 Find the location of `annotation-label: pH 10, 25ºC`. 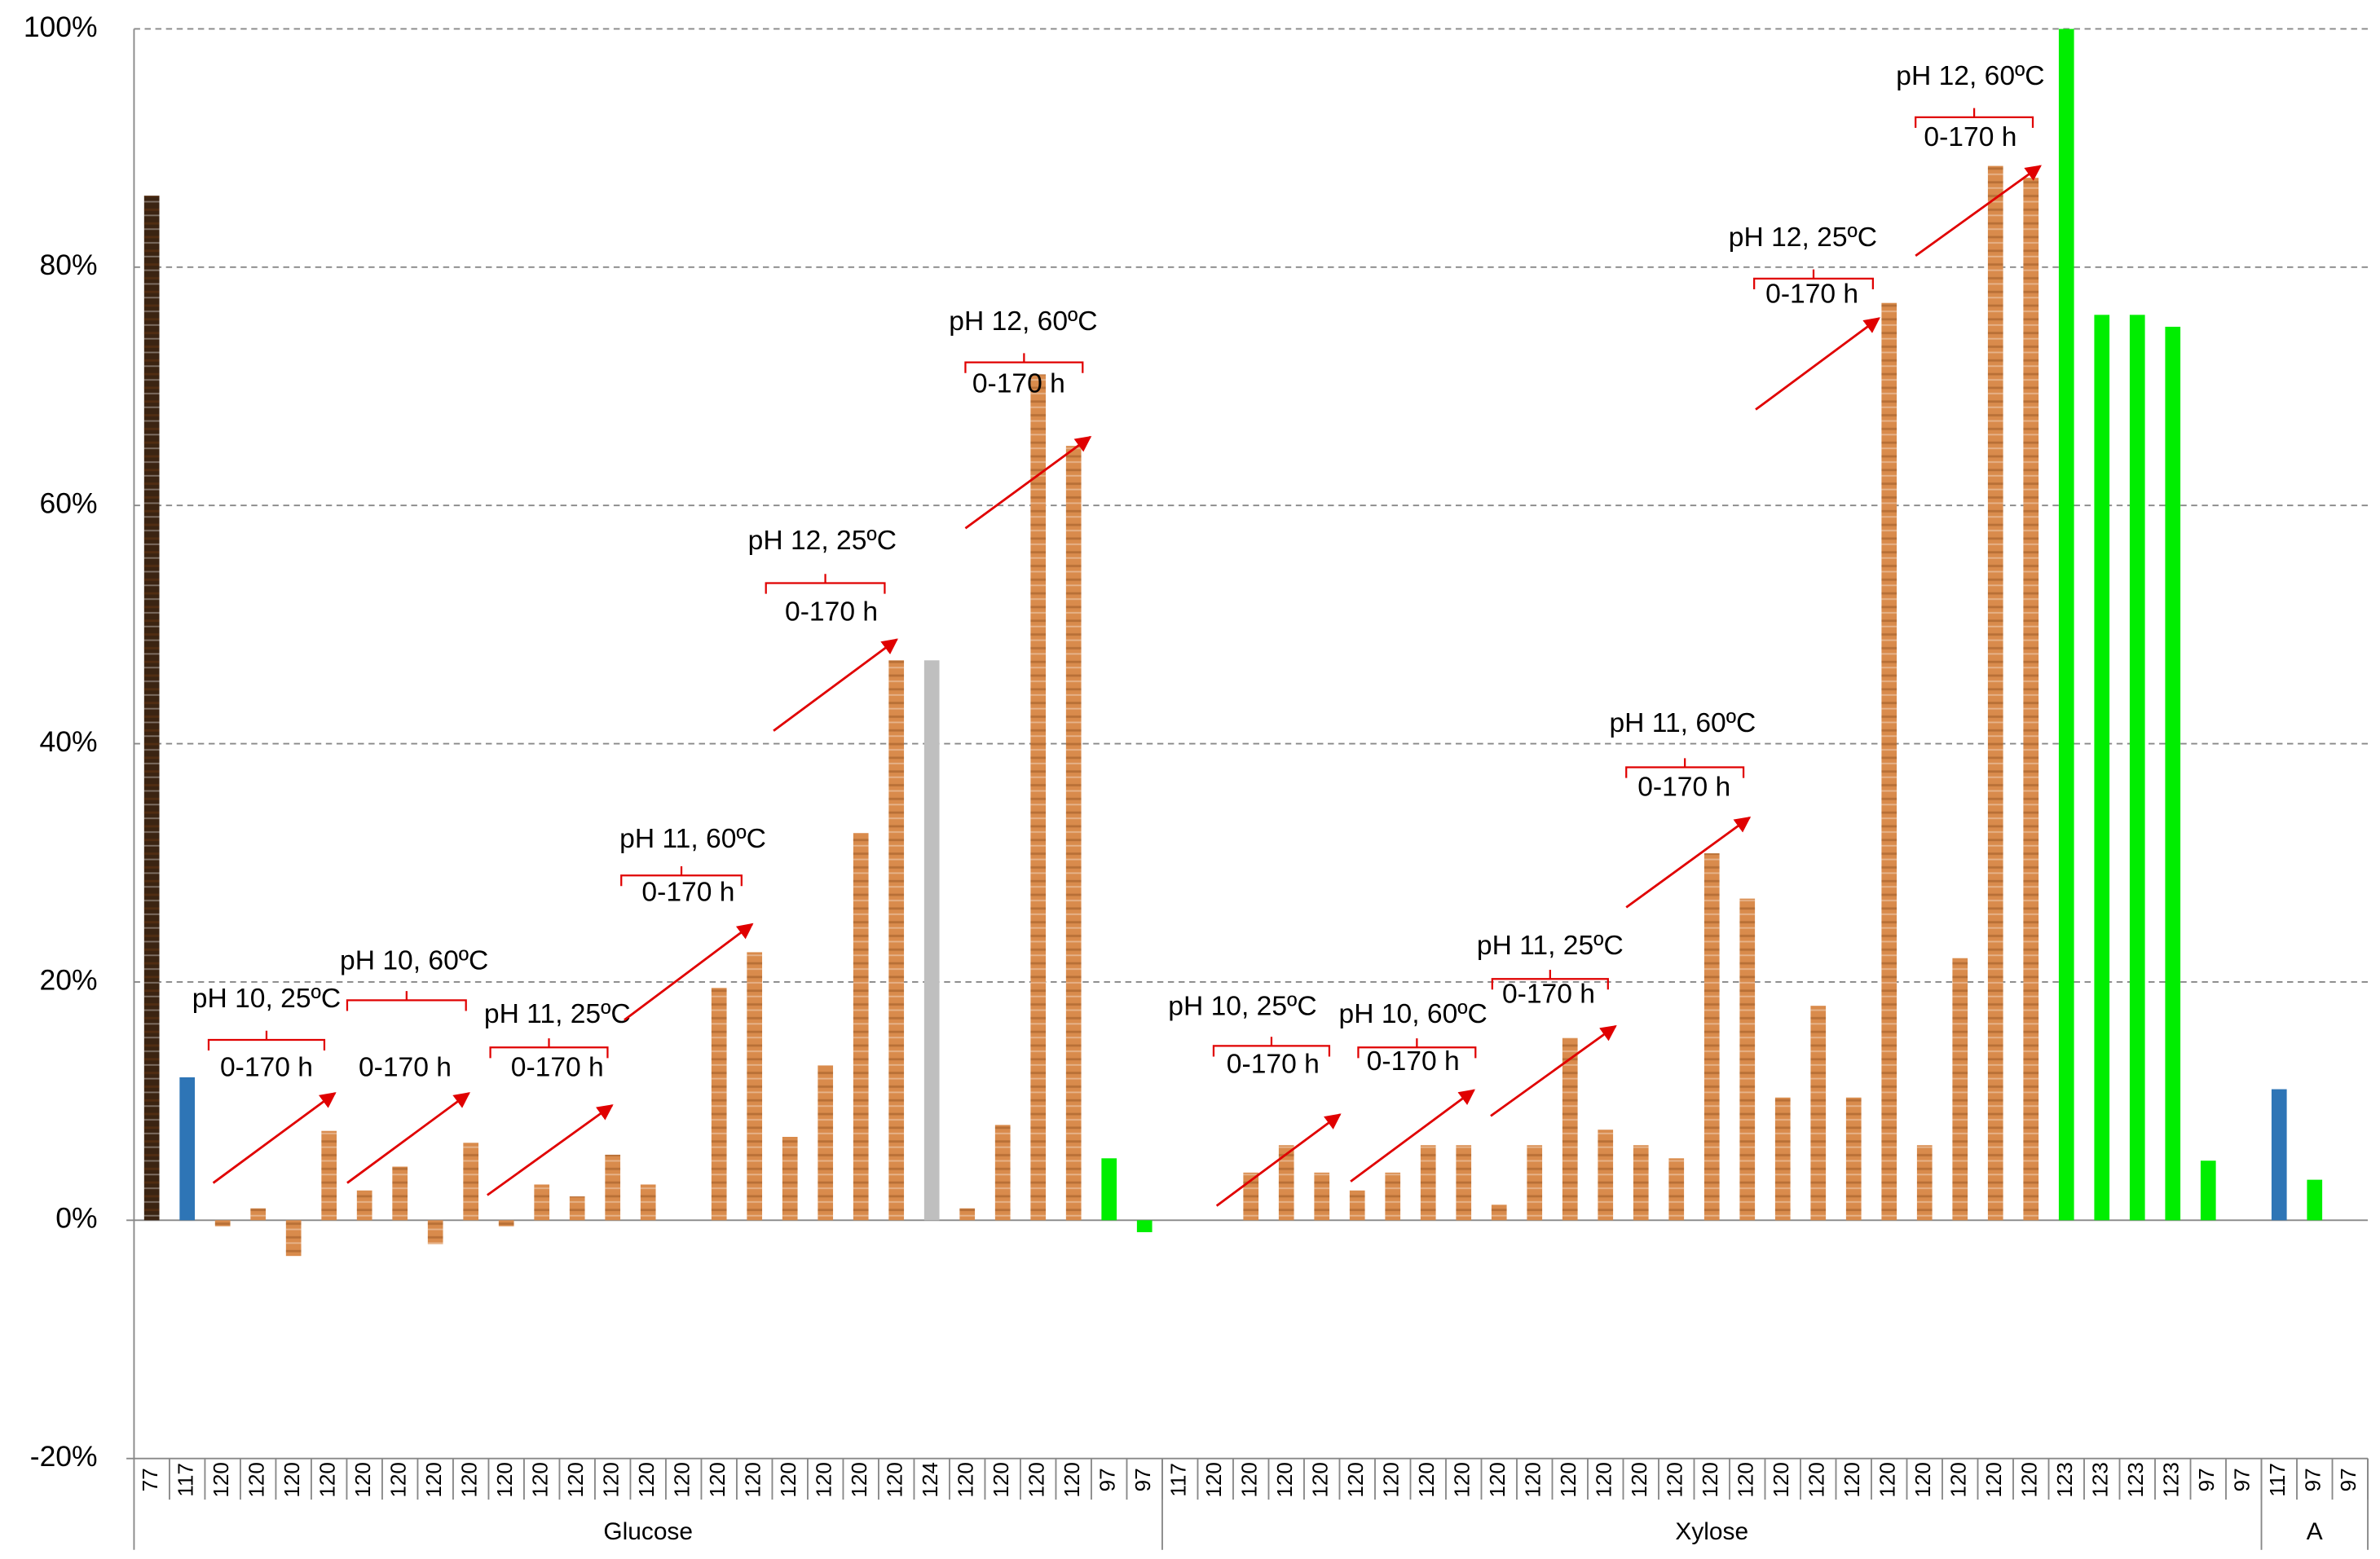

annotation-label: pH 10, 25ºC is located at coordinates (266, 999).